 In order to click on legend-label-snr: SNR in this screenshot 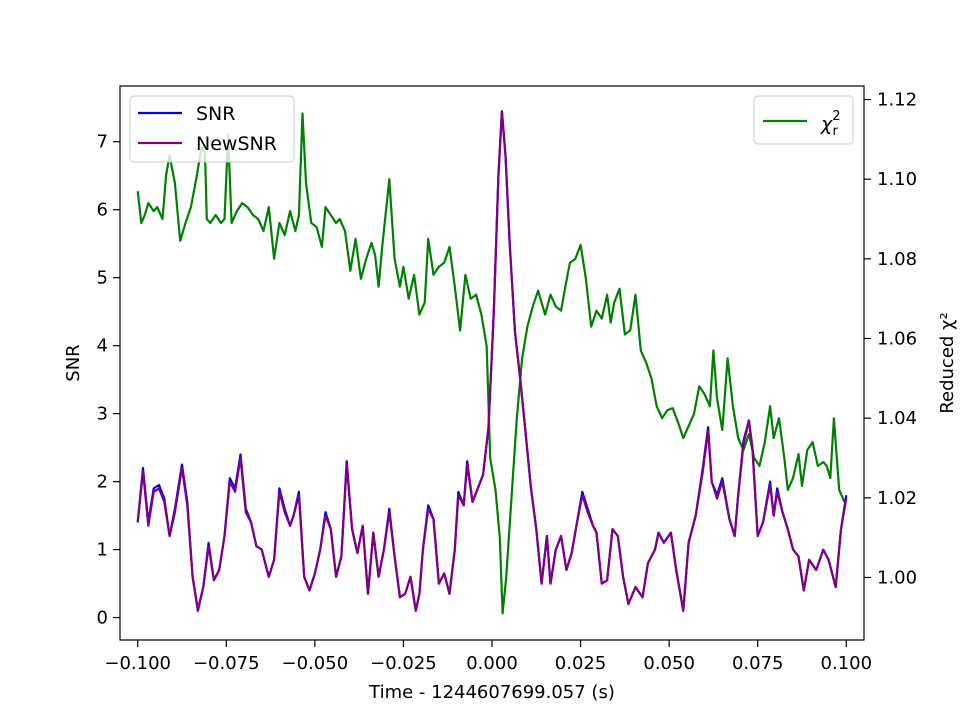, I will do `click(215, 114)`.